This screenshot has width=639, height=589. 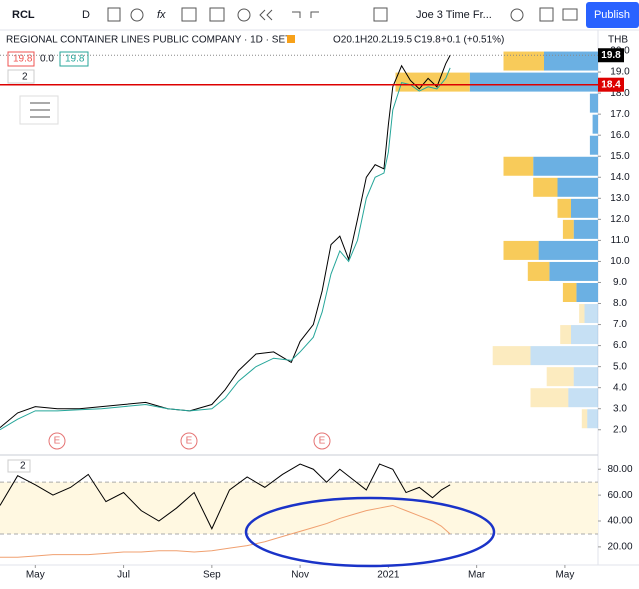 I want to click on x-tick-label: Sep, so click(x=212, y=575).